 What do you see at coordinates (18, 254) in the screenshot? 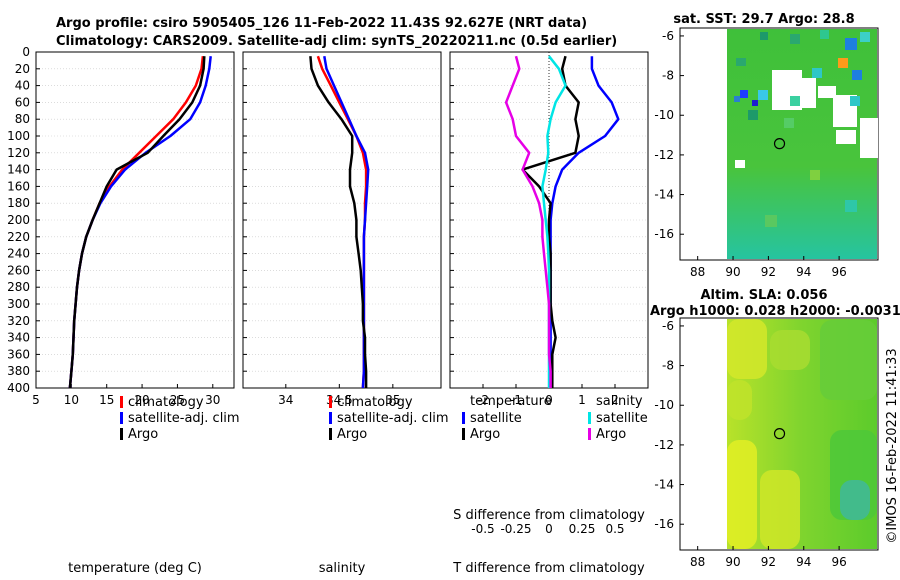
I see `depth-tick-label: 240` at bounding box center [18, 254].